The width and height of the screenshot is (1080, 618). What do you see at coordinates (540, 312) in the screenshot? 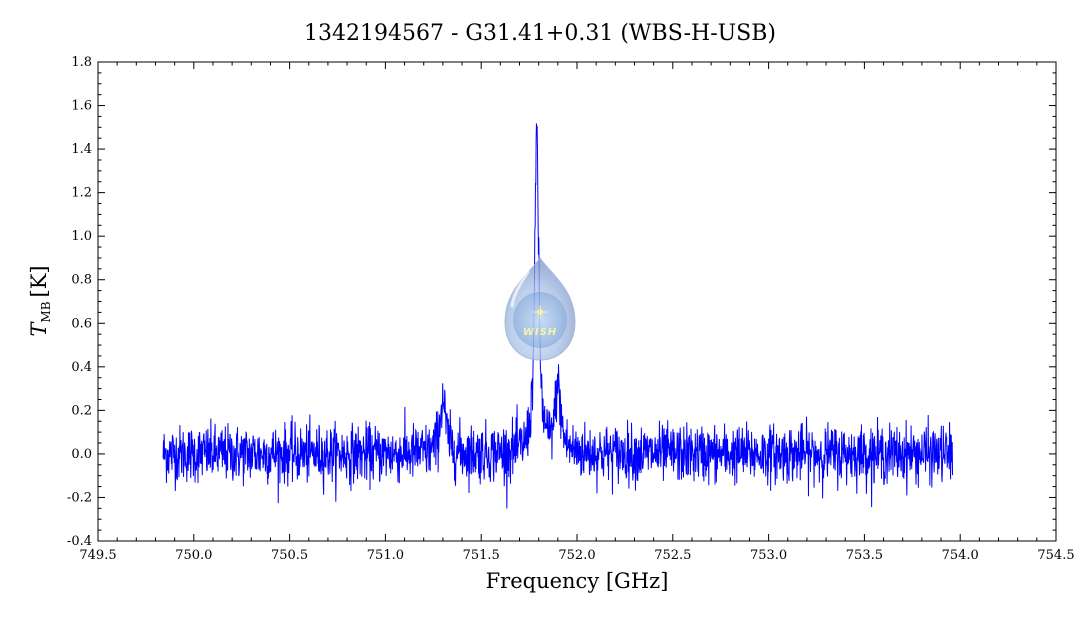
I see `star-icon` at bounding box center [540, 312].